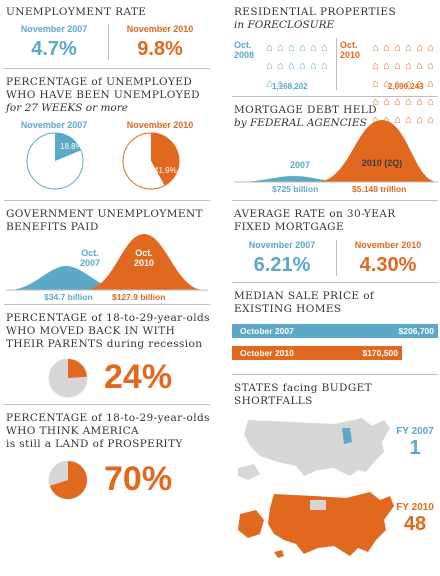  Describe the element at coordinates (67, 108) in the screenshot. I see `long-term-title-line3: for 27 WEEKS or more` at that location.